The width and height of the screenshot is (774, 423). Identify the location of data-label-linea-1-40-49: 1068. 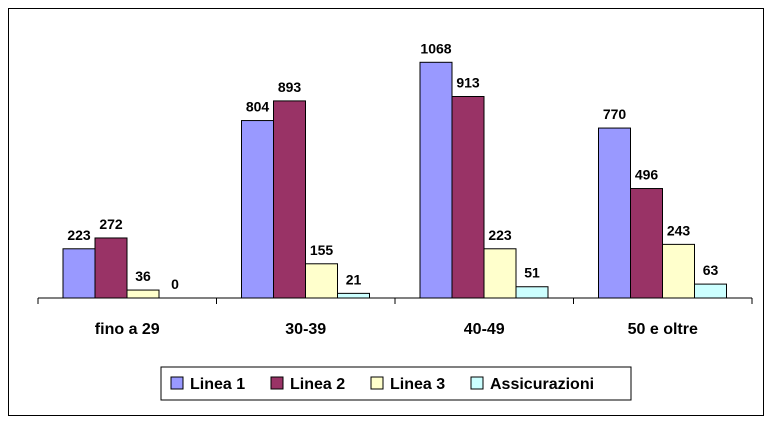
(435, 48).